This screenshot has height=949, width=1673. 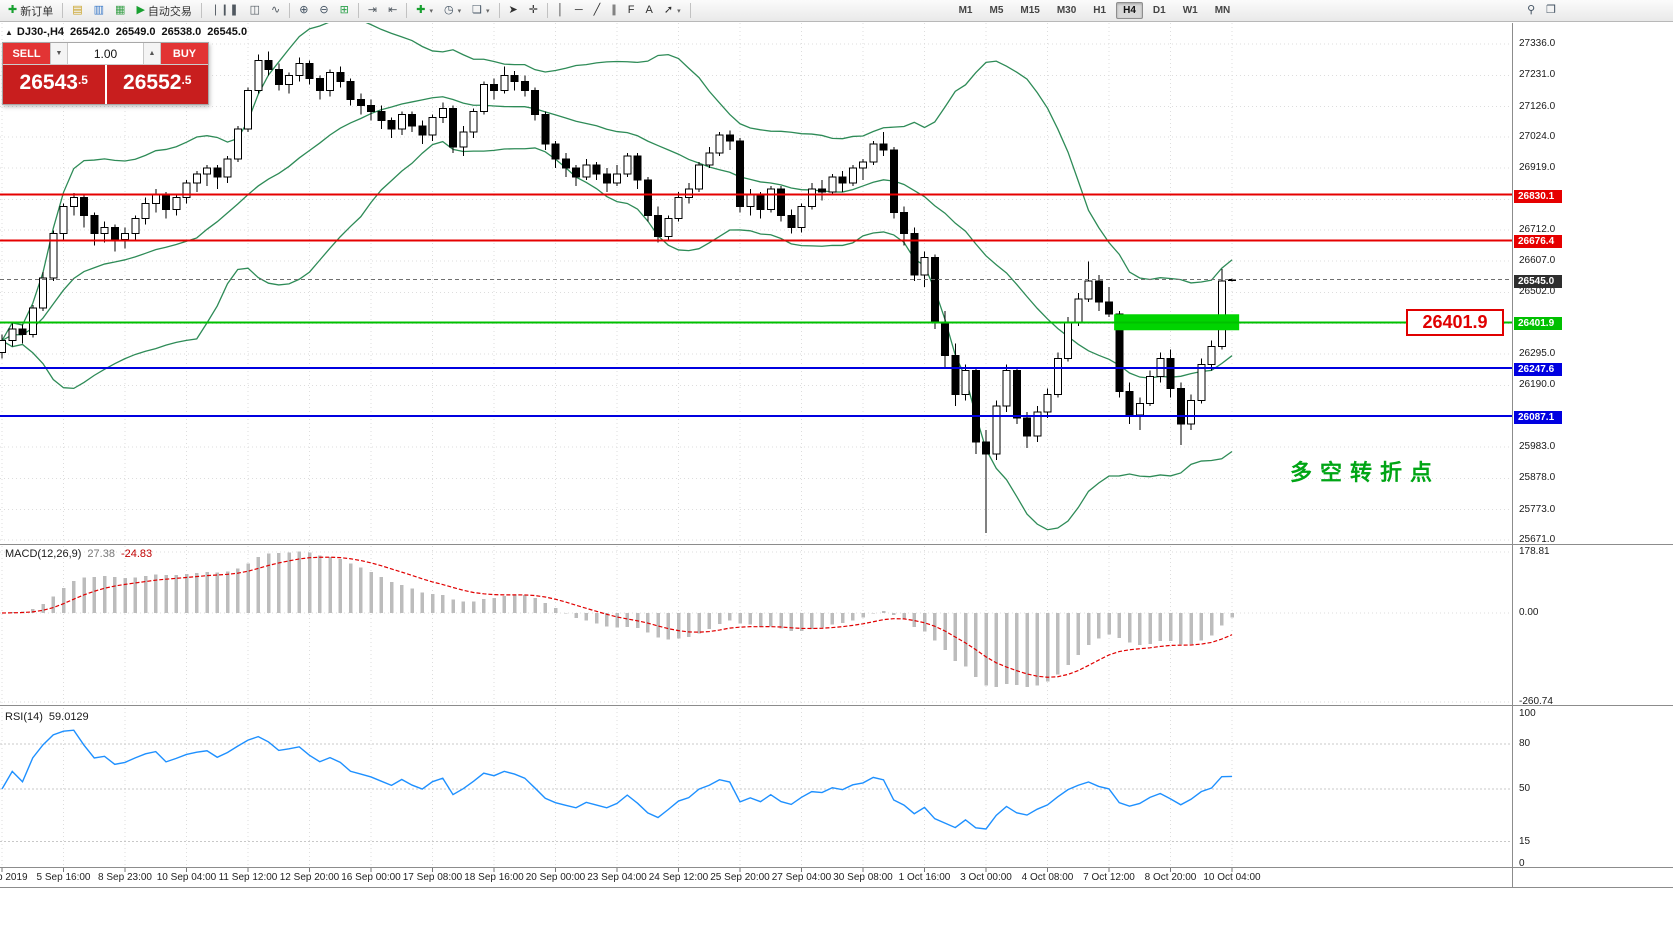 What do you see at coordinates (186, 877) in the screenshot?
I see `time-axis-label: 10 Sep 04:00` at bounding box center [186, 877].